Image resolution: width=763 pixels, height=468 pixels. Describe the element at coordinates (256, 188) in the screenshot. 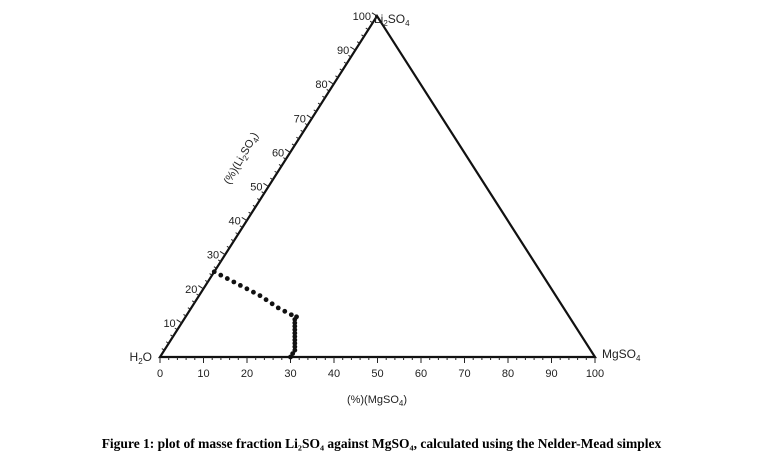

I see `left-tick-label: 50` at that location.